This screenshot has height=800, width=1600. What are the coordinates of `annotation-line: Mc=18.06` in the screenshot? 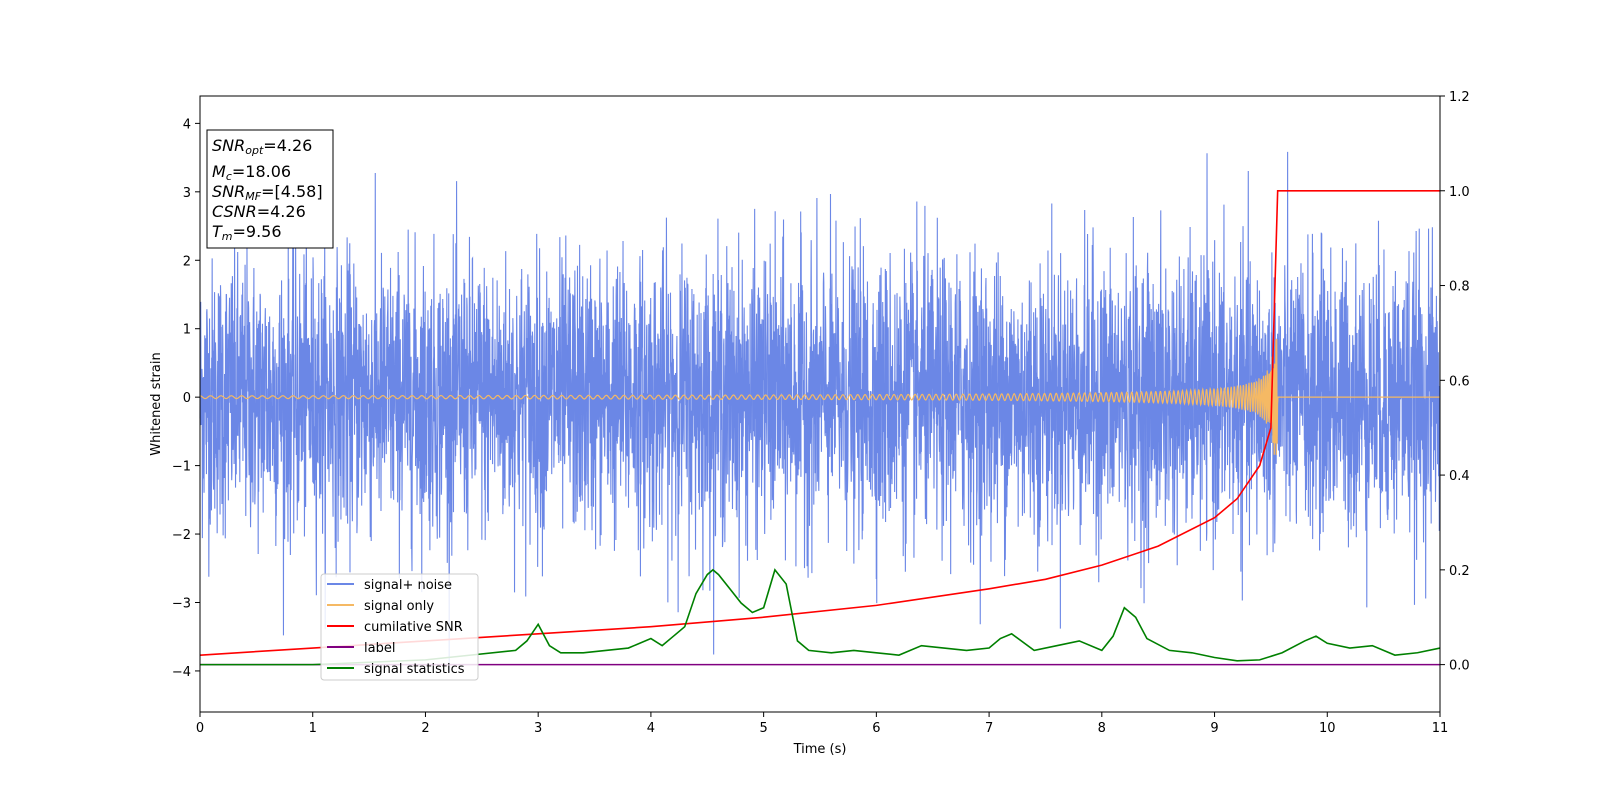 It's located at (251, 172).